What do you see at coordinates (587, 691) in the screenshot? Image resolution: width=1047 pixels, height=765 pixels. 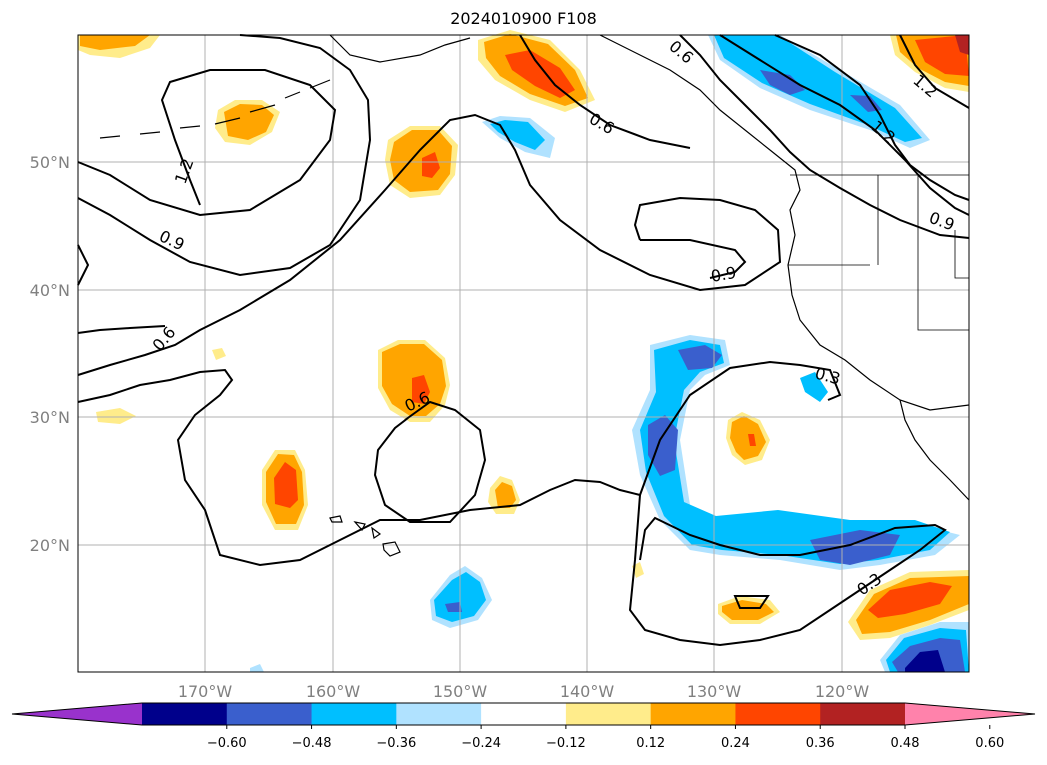 I see `lon-label: 140°W` at bounding box center [587, 691].